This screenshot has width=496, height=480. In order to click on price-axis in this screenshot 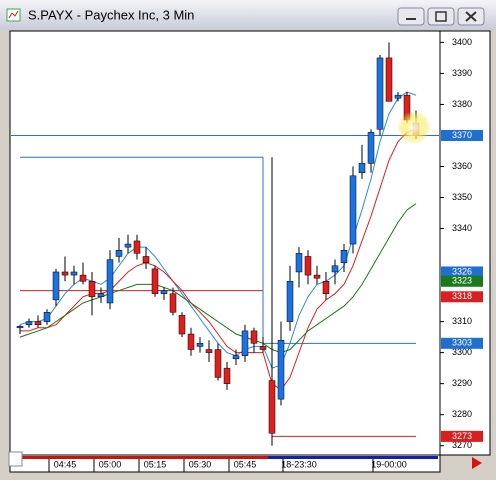, I will do `click(465, 243)`.